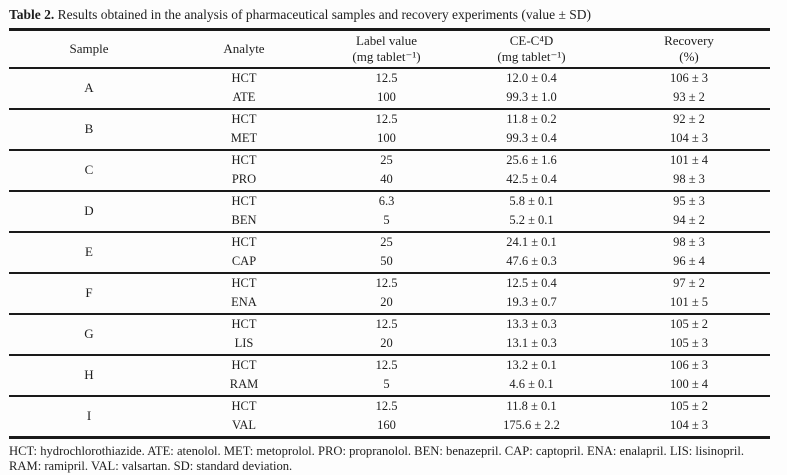 The width and height of the screenshot is (787, 475). I want to click on sample-cell: C, so click(89, 169).